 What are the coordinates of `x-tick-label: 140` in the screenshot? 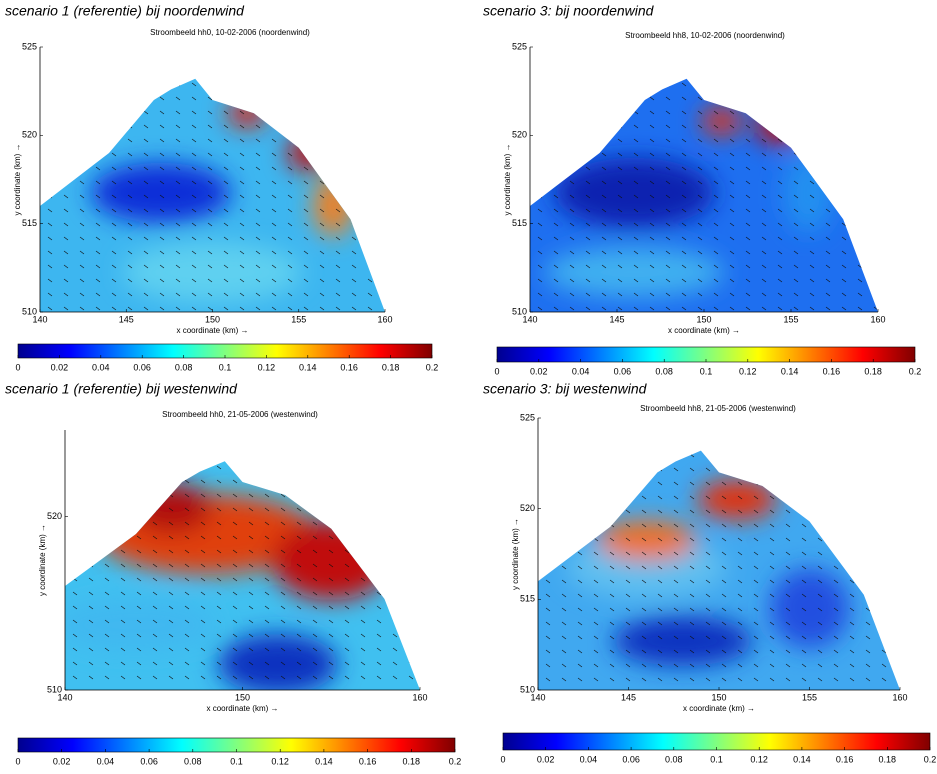 It's located at (64, 697).